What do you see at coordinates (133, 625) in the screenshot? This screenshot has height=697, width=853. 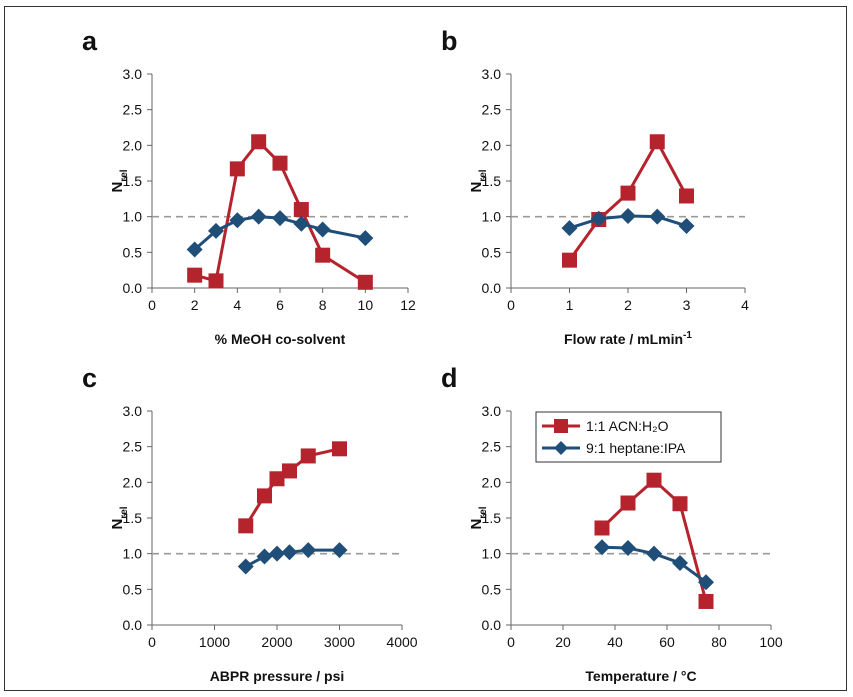 I see `y-tick-label: 0.0` at bounding box center [133, 625].